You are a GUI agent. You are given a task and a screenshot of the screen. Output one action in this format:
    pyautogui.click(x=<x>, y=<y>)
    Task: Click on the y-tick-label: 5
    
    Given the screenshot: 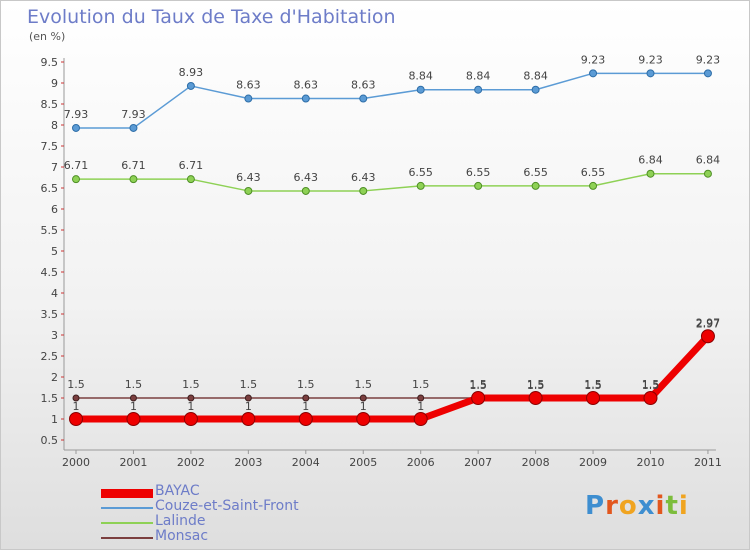 What is the action you would take?
    pyautogui.click(x=54, y=251)
    